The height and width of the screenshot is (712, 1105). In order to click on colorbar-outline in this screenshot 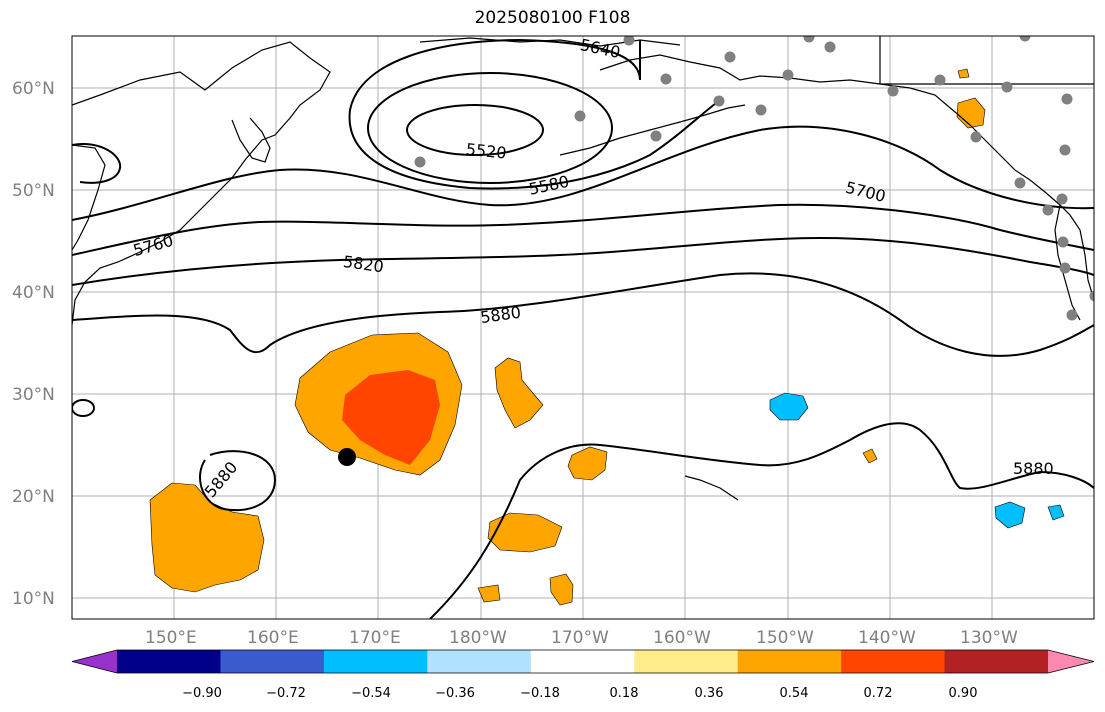, I will do `click(583, 661)`.